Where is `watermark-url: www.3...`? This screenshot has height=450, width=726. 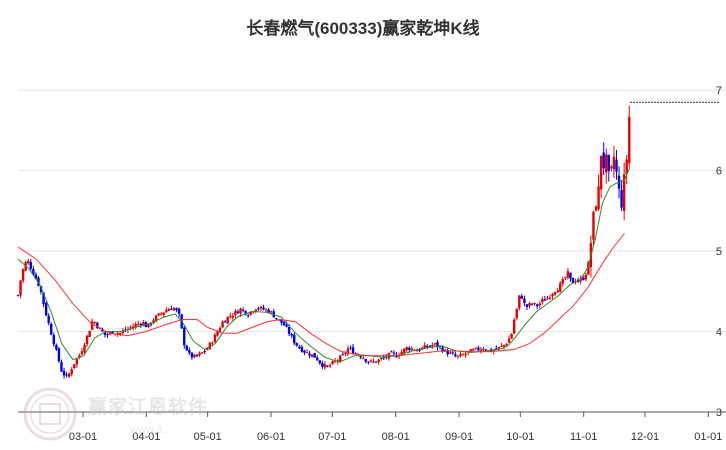
watermark-url: www.3... is located at coordinates (151, 430).